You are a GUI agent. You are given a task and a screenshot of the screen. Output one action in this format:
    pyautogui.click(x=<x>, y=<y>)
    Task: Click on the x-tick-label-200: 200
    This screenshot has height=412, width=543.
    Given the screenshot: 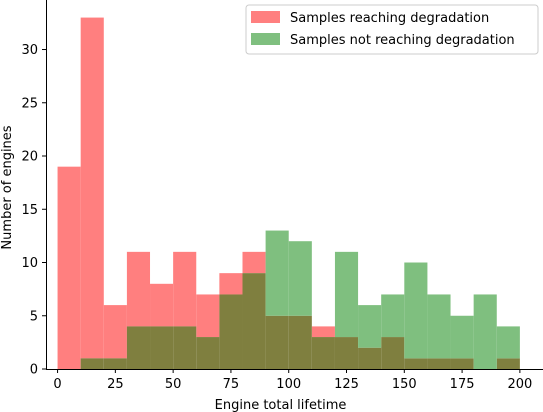 What is the action you would take?
    pyautogui.click(x=519, y=384)
    